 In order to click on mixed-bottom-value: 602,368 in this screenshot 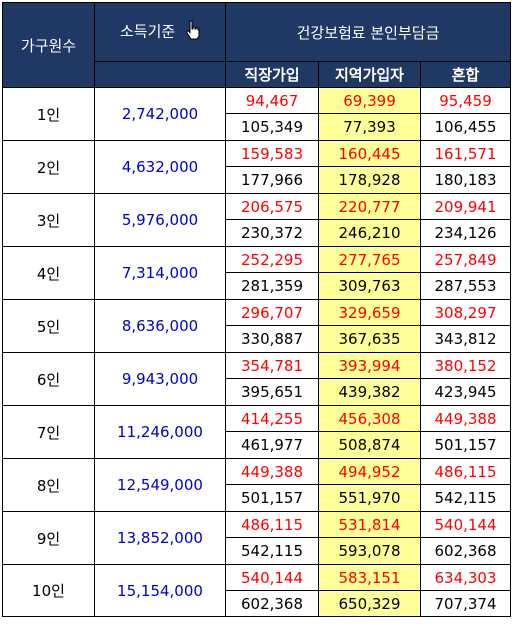, I will do `click(465, 551)`.